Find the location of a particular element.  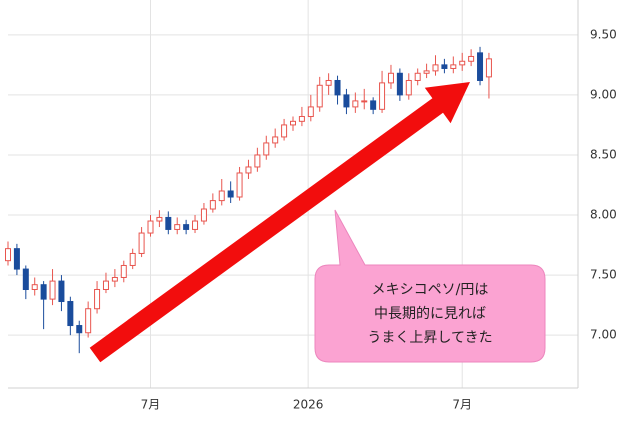

x-tick-label: 2026 is located at coordinates (308, 405).